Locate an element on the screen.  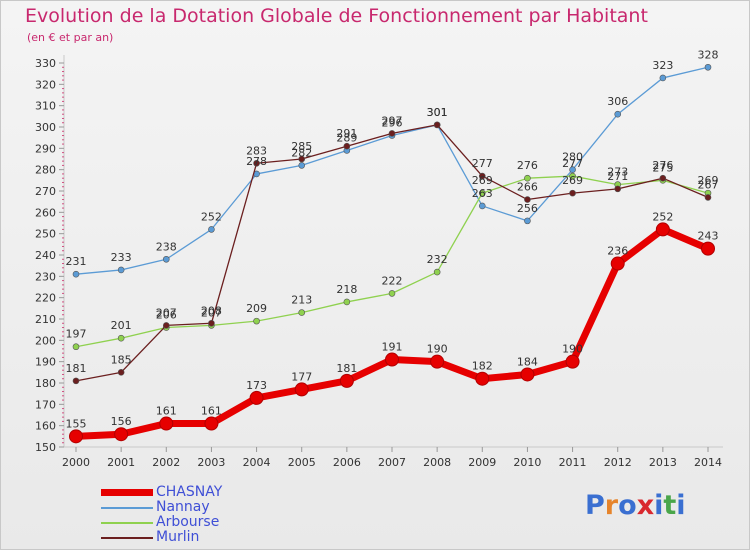
data-label: 301 is located at coordinates (437, 112).